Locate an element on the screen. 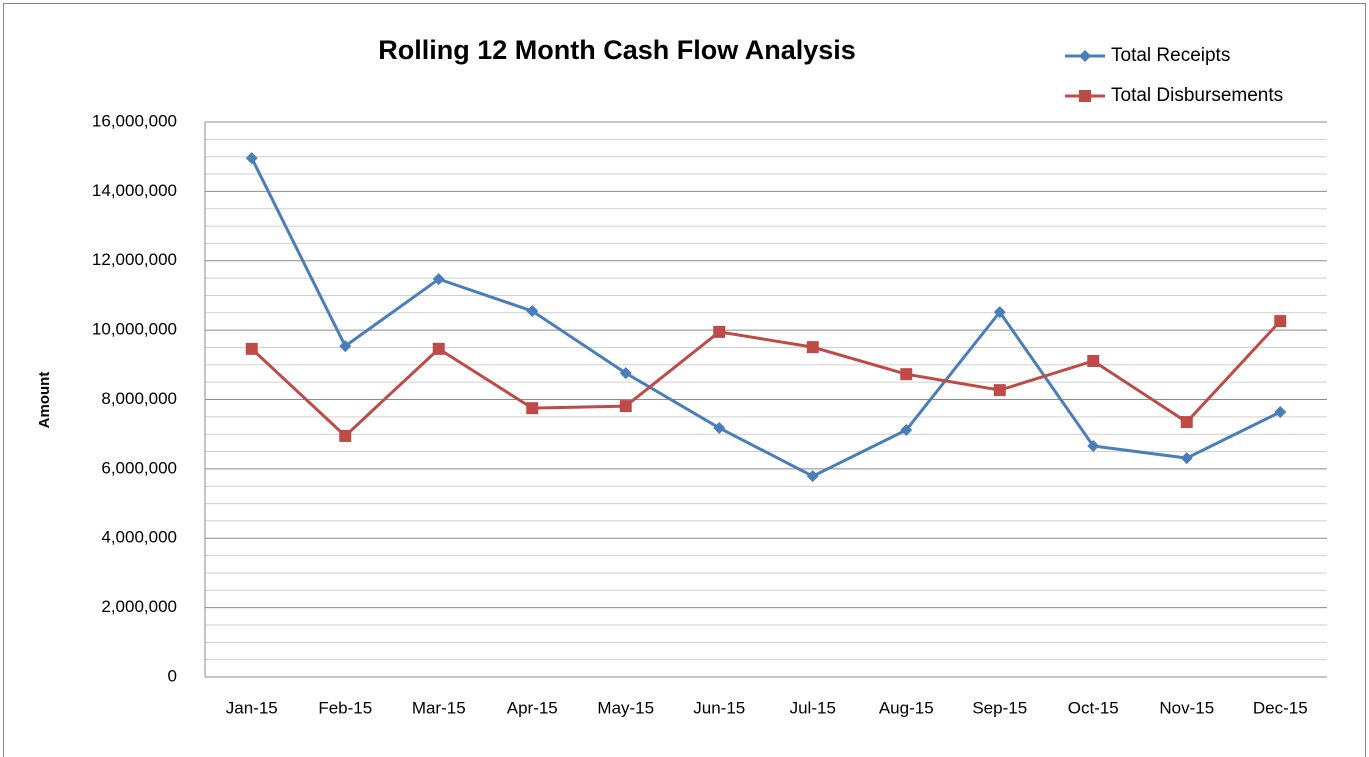  chart-title: Rolling 12 Month Cash Flow Analysis is located at coordinates (617, 50).